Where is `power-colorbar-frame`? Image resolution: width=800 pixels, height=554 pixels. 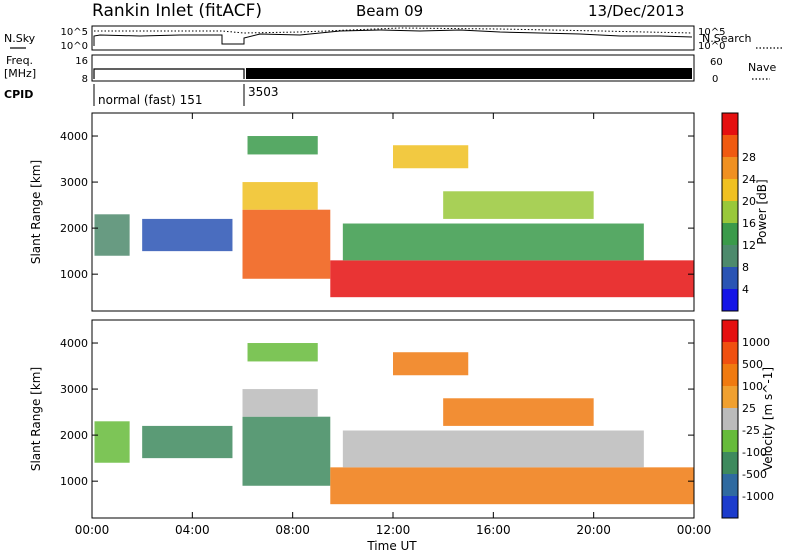 power-colorbar-frame is located at coordinates (730, 212).